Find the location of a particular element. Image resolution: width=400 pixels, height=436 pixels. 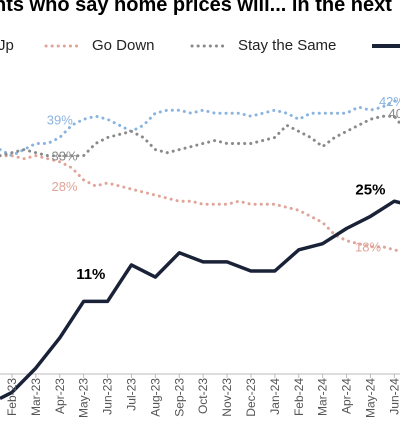

legend: Jp Go Down Stay the Same is located at coordinates (200, 46).